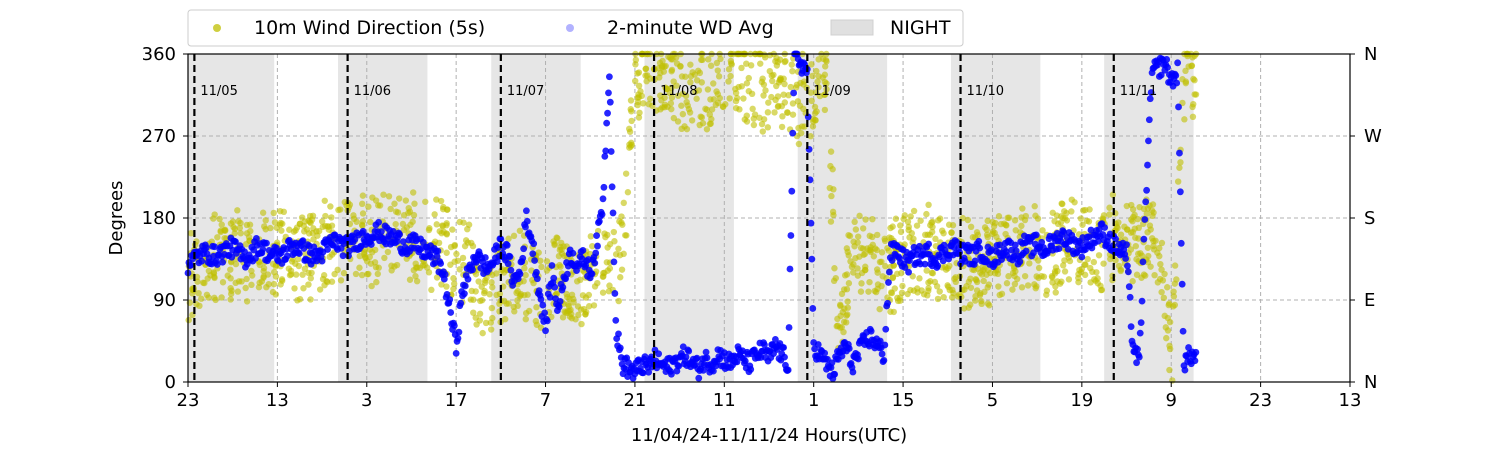  What do you see at coordinates (1366, 218) in the screenshot?
I see `right-axis-ticks: N E S W N` at bounding box center [1366, 218].